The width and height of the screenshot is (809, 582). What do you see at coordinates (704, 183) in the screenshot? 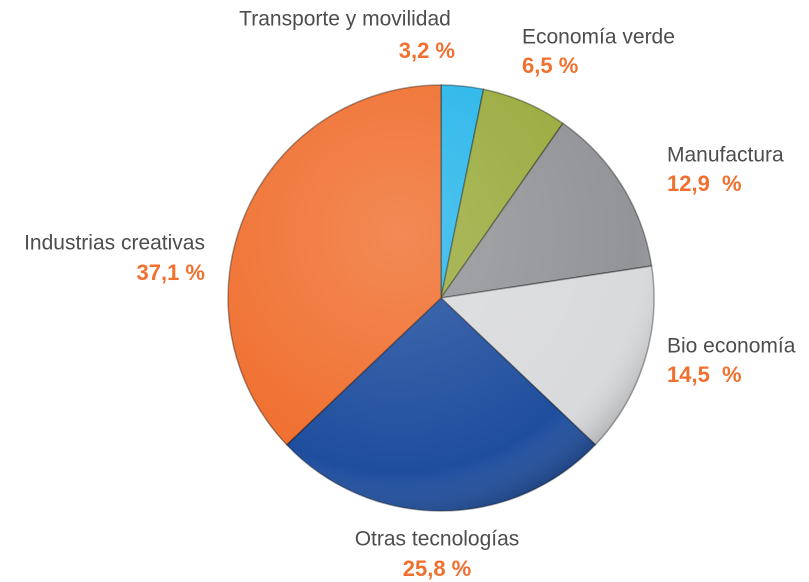
I see `slice-value-label: 12,9 %` at bounding box center [704, 183].